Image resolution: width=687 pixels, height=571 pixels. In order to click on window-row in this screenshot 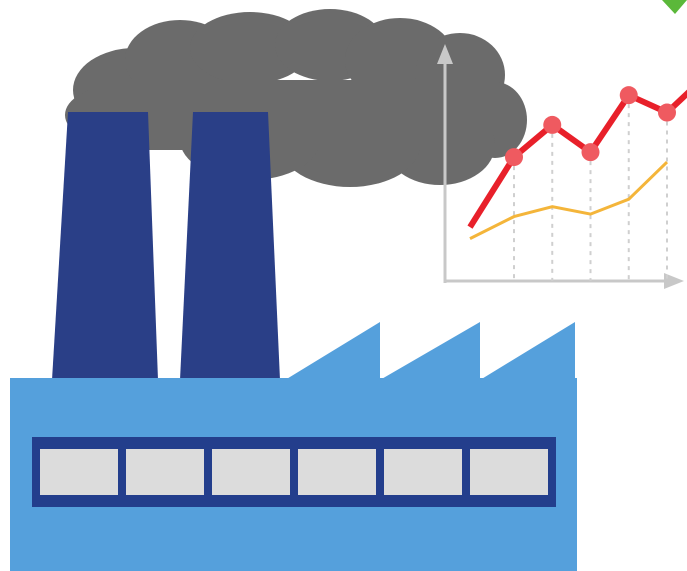, I will do `click(294, 472)`.